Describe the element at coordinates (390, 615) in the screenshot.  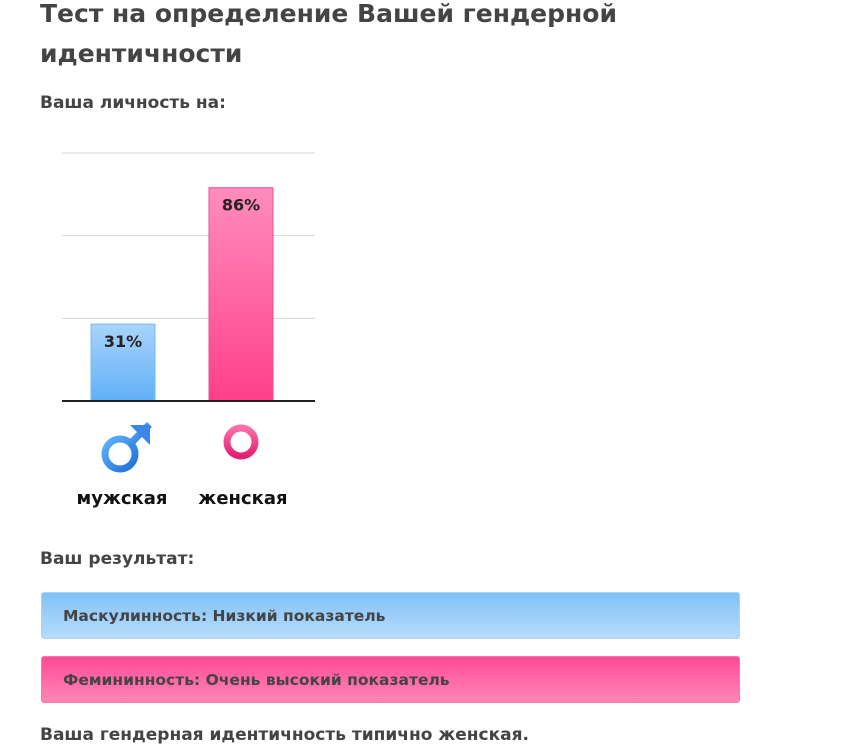
I see `masculinity-result-bar: Маскулинность: Низкий показатель` at that location.